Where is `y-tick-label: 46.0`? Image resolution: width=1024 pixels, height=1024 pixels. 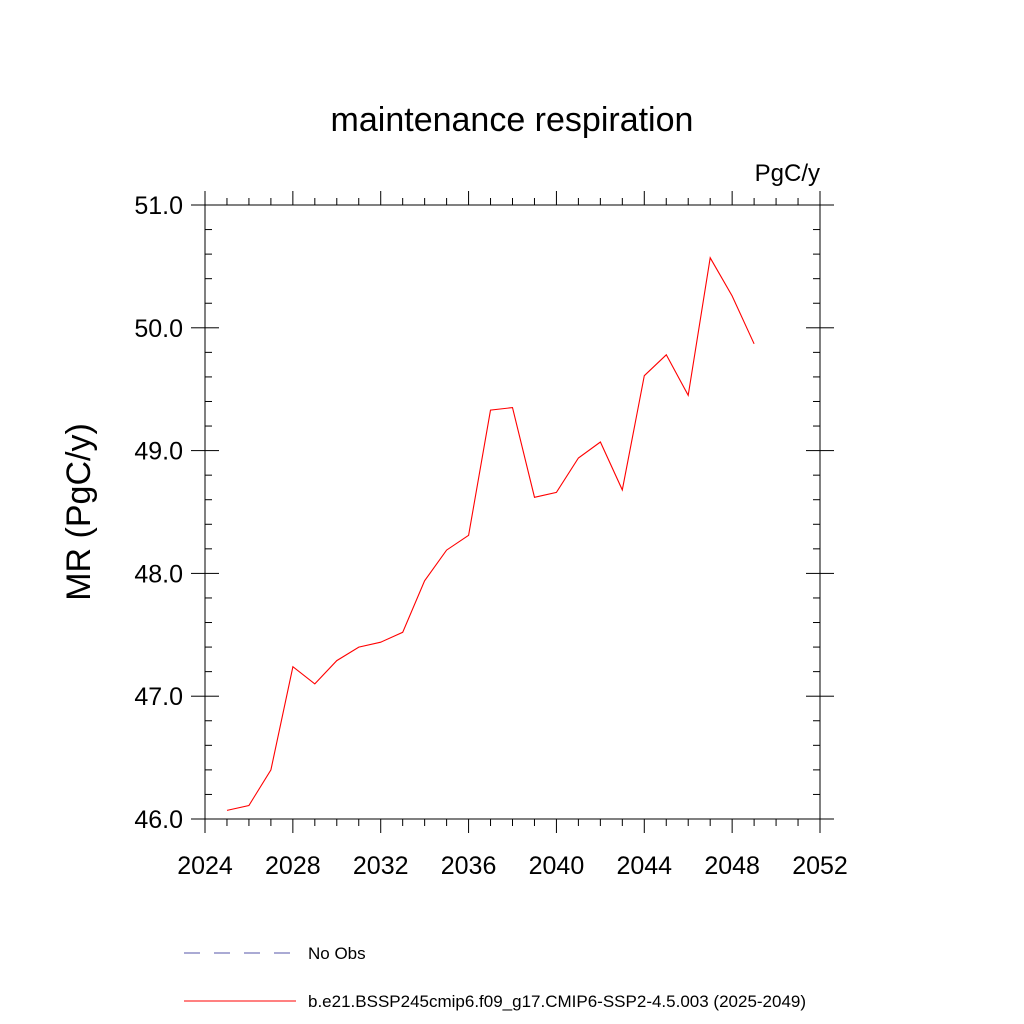 y-tick-label: 46.0 is located at coordinates (158, 820).